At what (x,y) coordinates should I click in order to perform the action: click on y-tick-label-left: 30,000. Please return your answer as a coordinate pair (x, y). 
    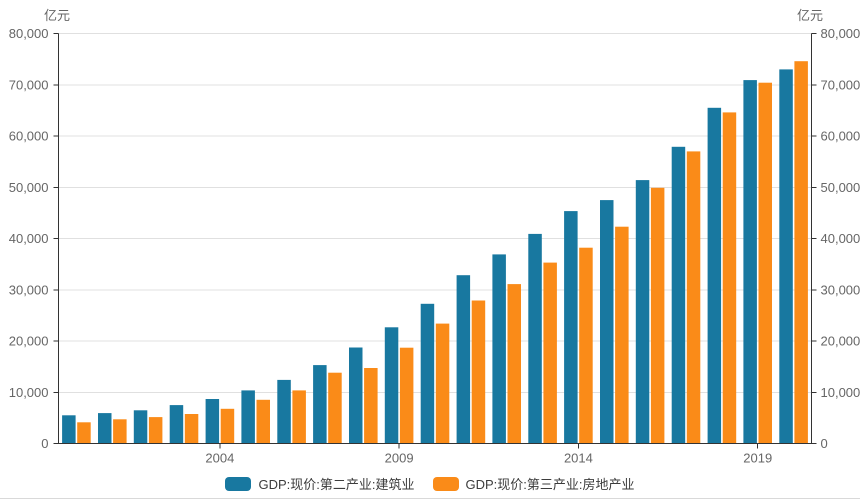
    Looking at the image, I should click on (29, 289).